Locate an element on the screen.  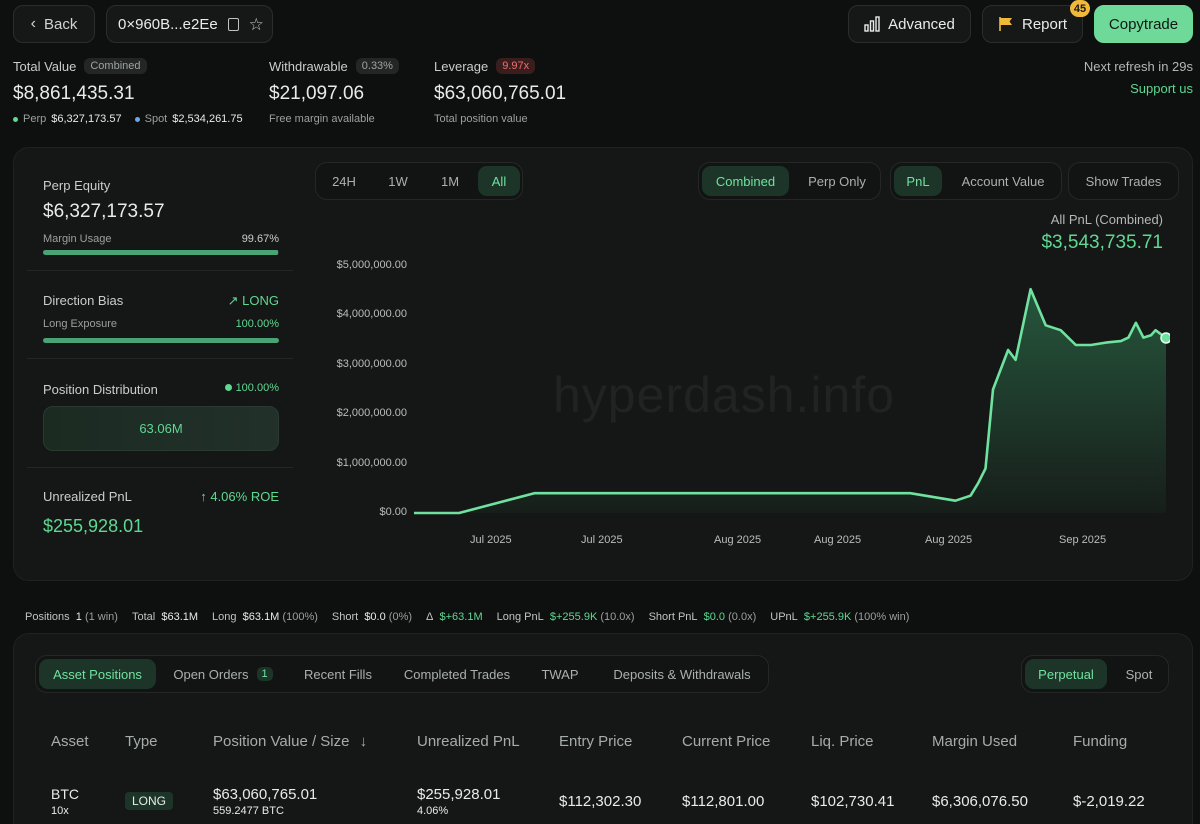
mode-perp-only: Perp Only is located at coordinates (837, 181).